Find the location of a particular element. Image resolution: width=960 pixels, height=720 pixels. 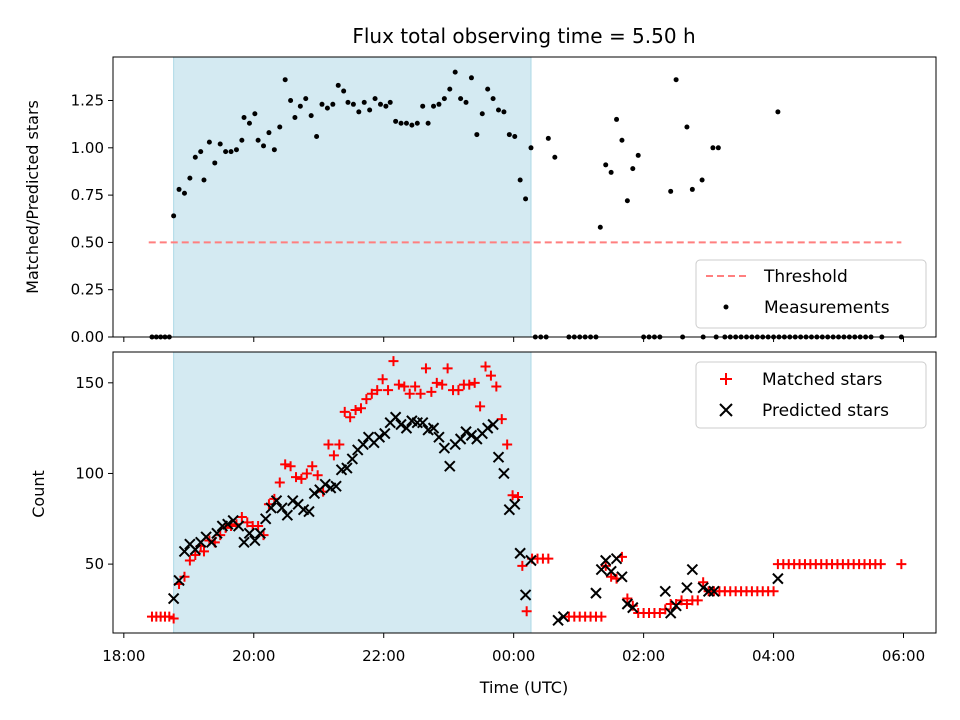

chart-title: Flux total observing time = 5.50 h is located at coordinates (523, 36).